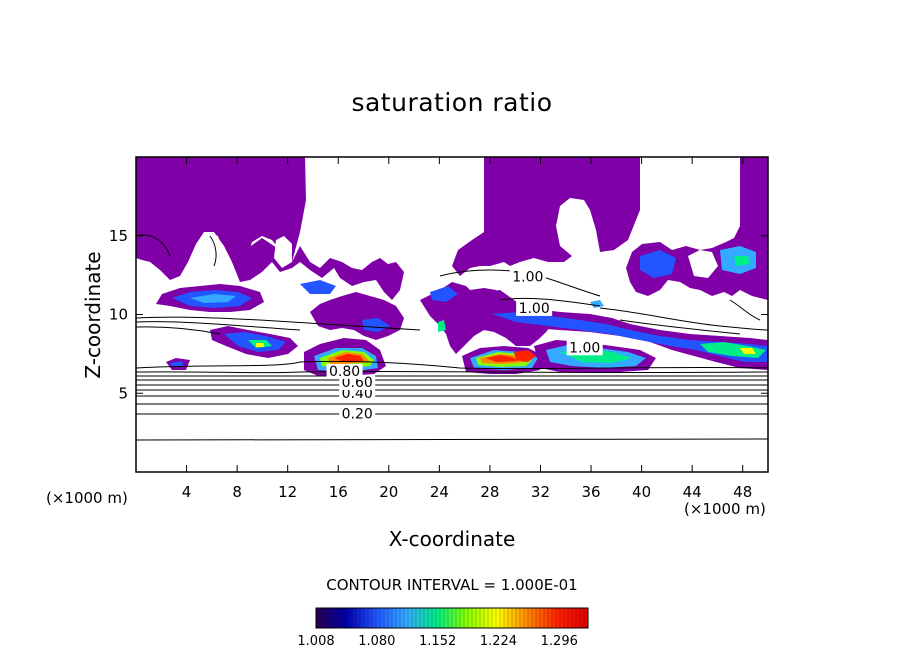 The width and height of the screenshot is (904, 654). I want to click on x-tick-label: 36, so click(590, 492).